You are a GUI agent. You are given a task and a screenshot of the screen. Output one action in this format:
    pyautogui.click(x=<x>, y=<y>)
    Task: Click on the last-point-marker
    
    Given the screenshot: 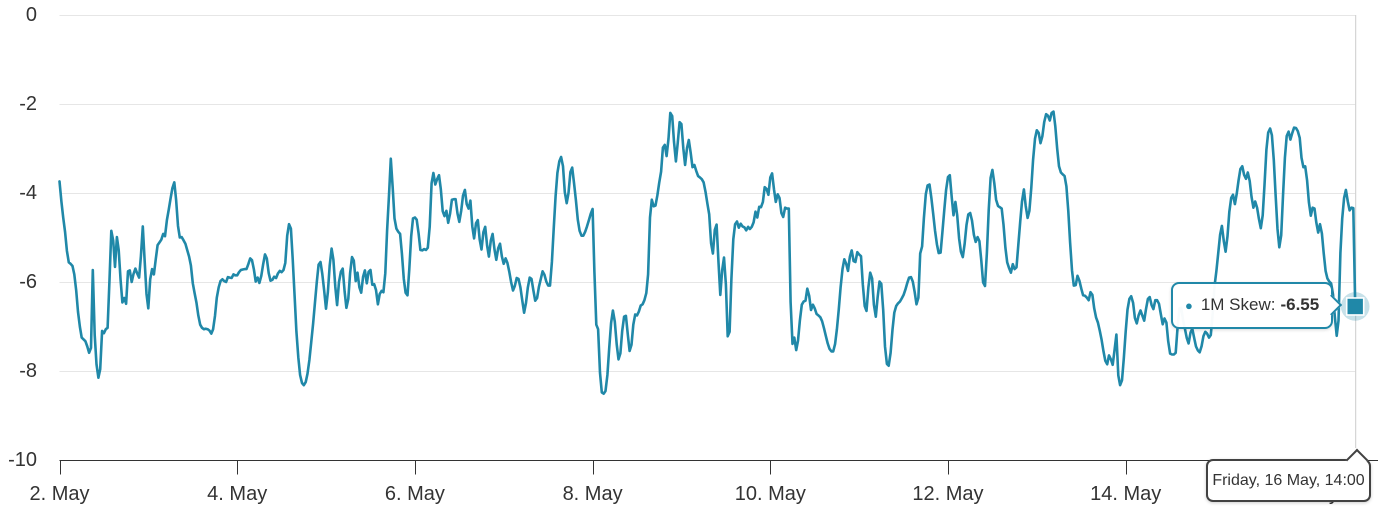 What is the action you would take?
    pyautogui.click(x=1355, y=306)
    